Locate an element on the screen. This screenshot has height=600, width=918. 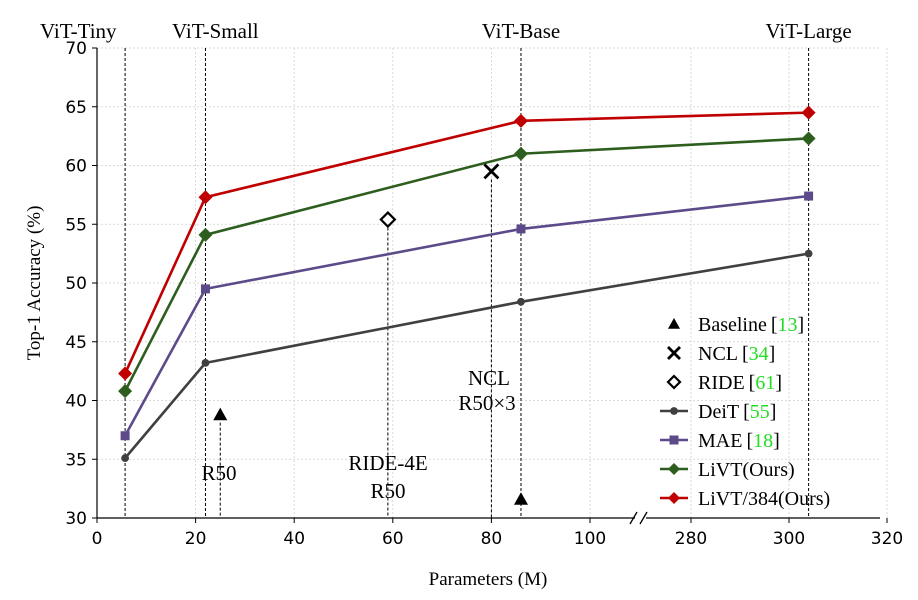
point-ncl is located at coordinates (491, 171).